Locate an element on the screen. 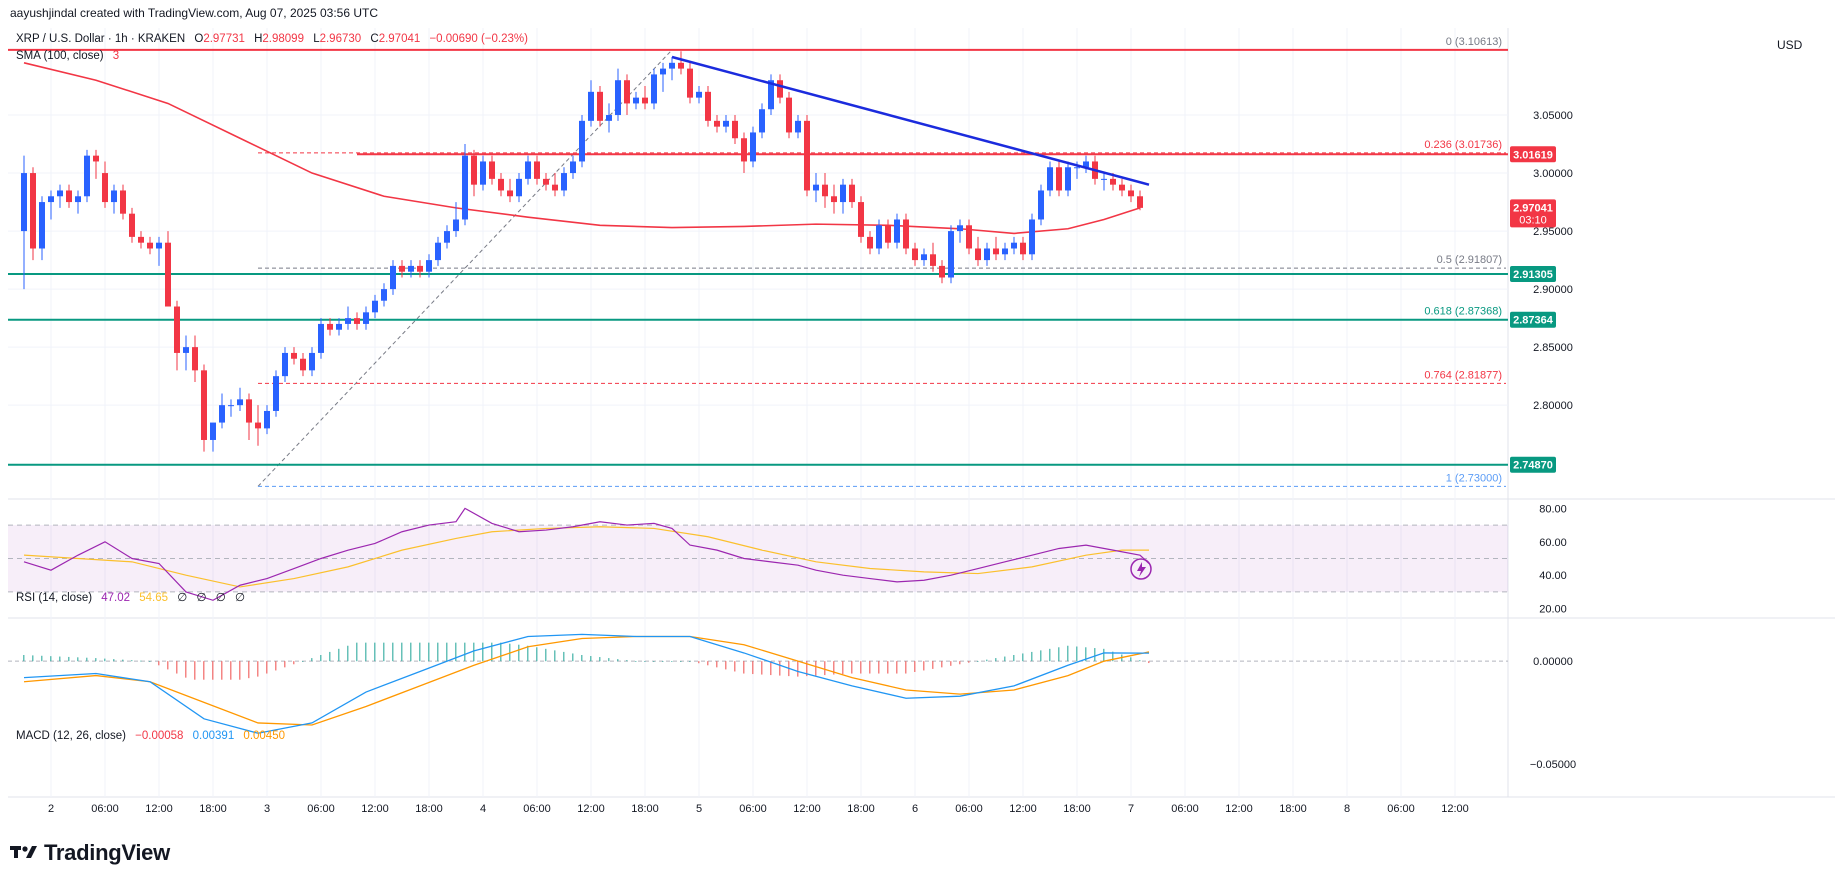  time-tick-label: 06:00 is located at coordinates (105, 809).